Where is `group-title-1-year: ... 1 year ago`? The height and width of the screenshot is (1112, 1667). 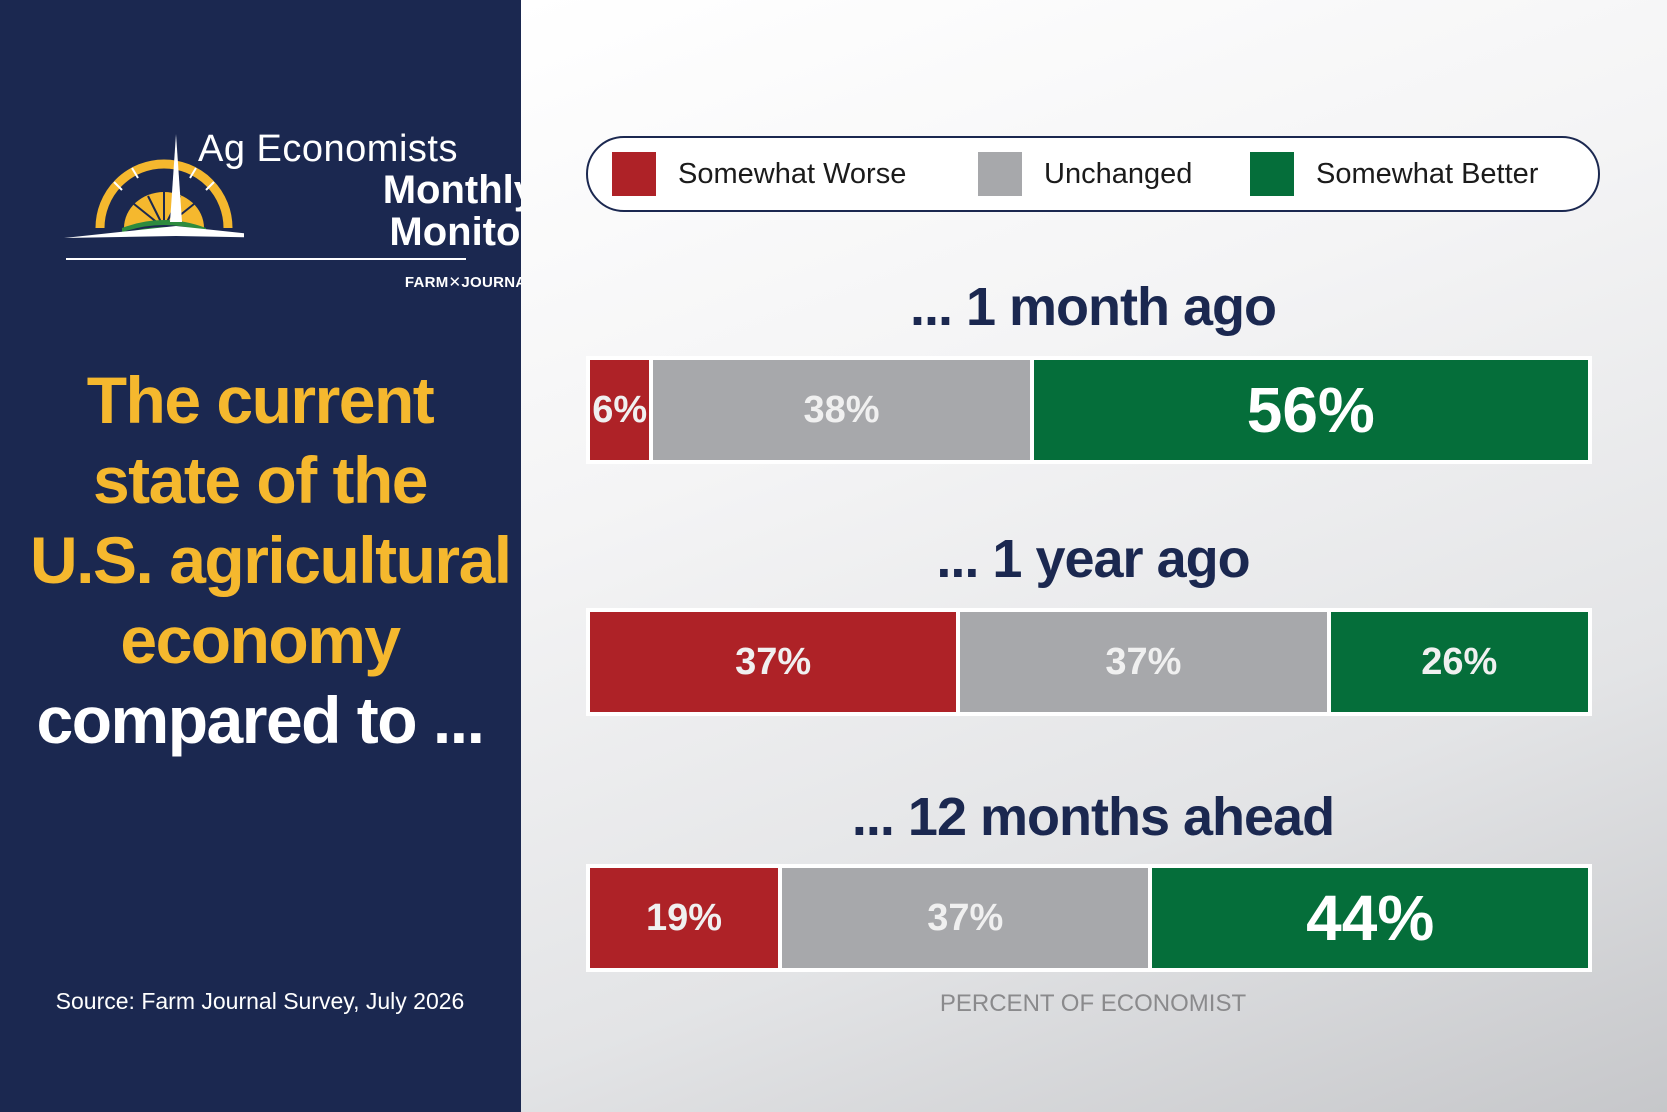 group-title-1-year: ... 1 year ago is located at coordinates (1093, 559).